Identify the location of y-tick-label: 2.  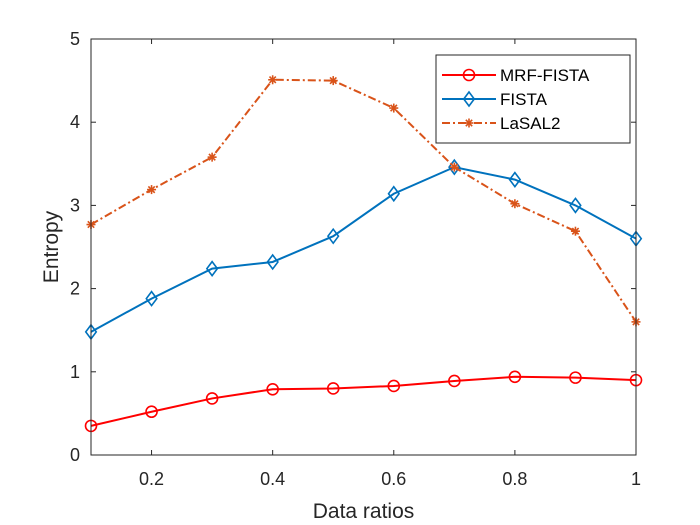
(75, 289).